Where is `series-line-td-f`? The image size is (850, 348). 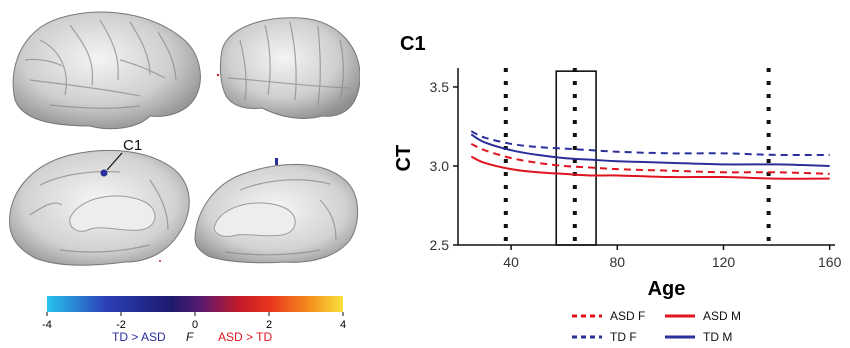 series-line-td-f is located at coordinates (650, 143).